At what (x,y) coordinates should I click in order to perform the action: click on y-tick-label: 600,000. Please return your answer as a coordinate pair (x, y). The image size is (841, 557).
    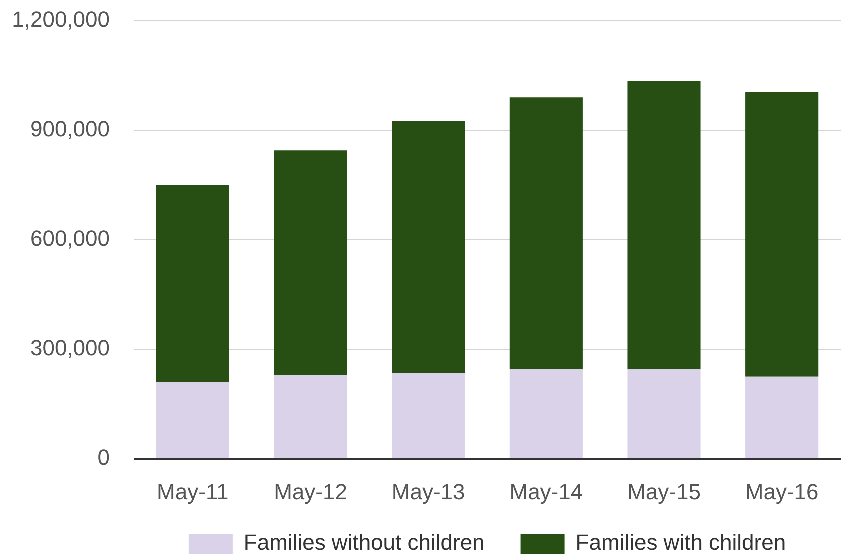
    Looking at the image, I should click on (70, 239).